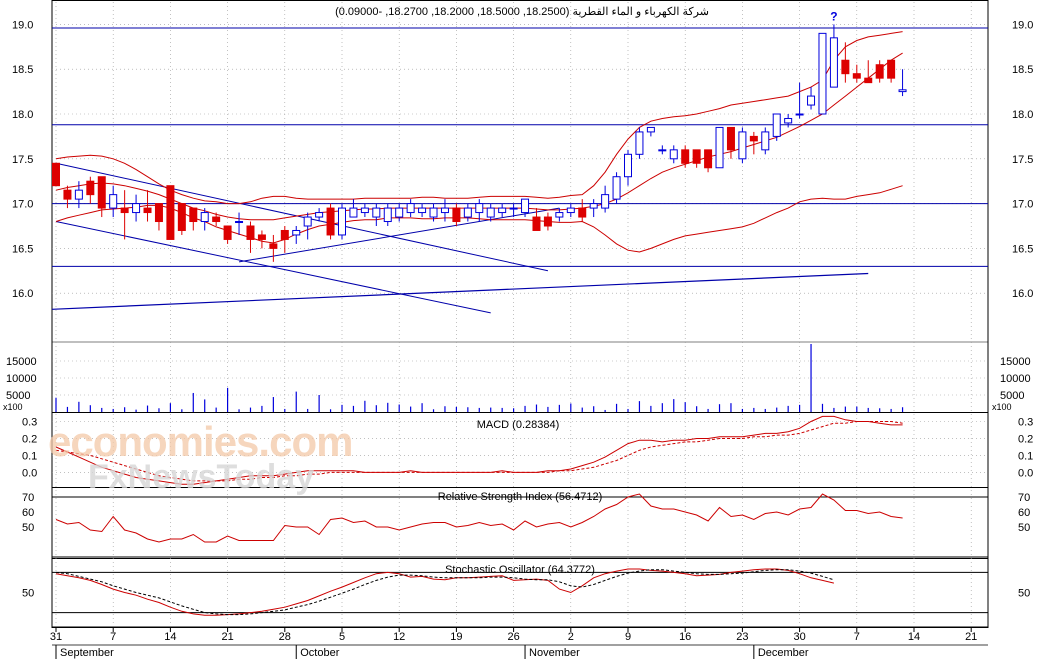 The width and height of the screenshot is (1040, 664). Describe the element at coordinates (29, 456) in the screenshot. I see `macd-tick-label-left: 0.1` at that location.